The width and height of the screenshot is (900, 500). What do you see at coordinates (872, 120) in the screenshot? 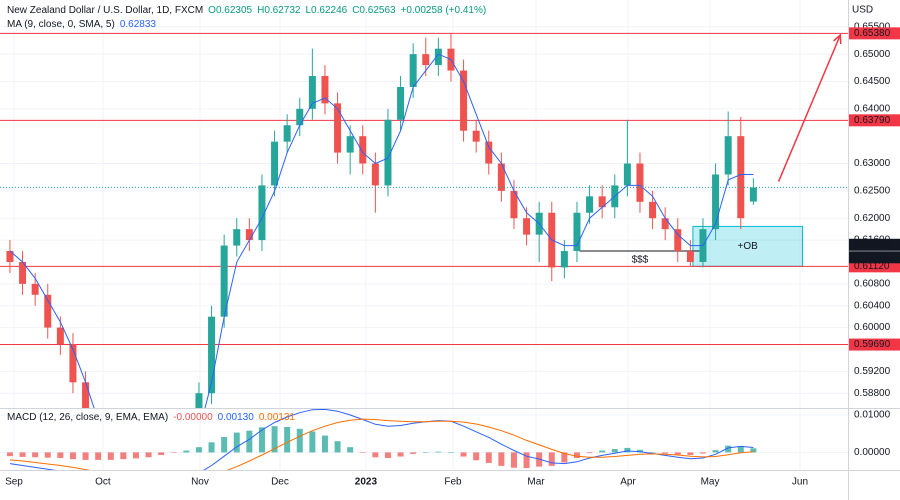
I see `price-tag-label: 0.63790` at bounding box center [872, 120].